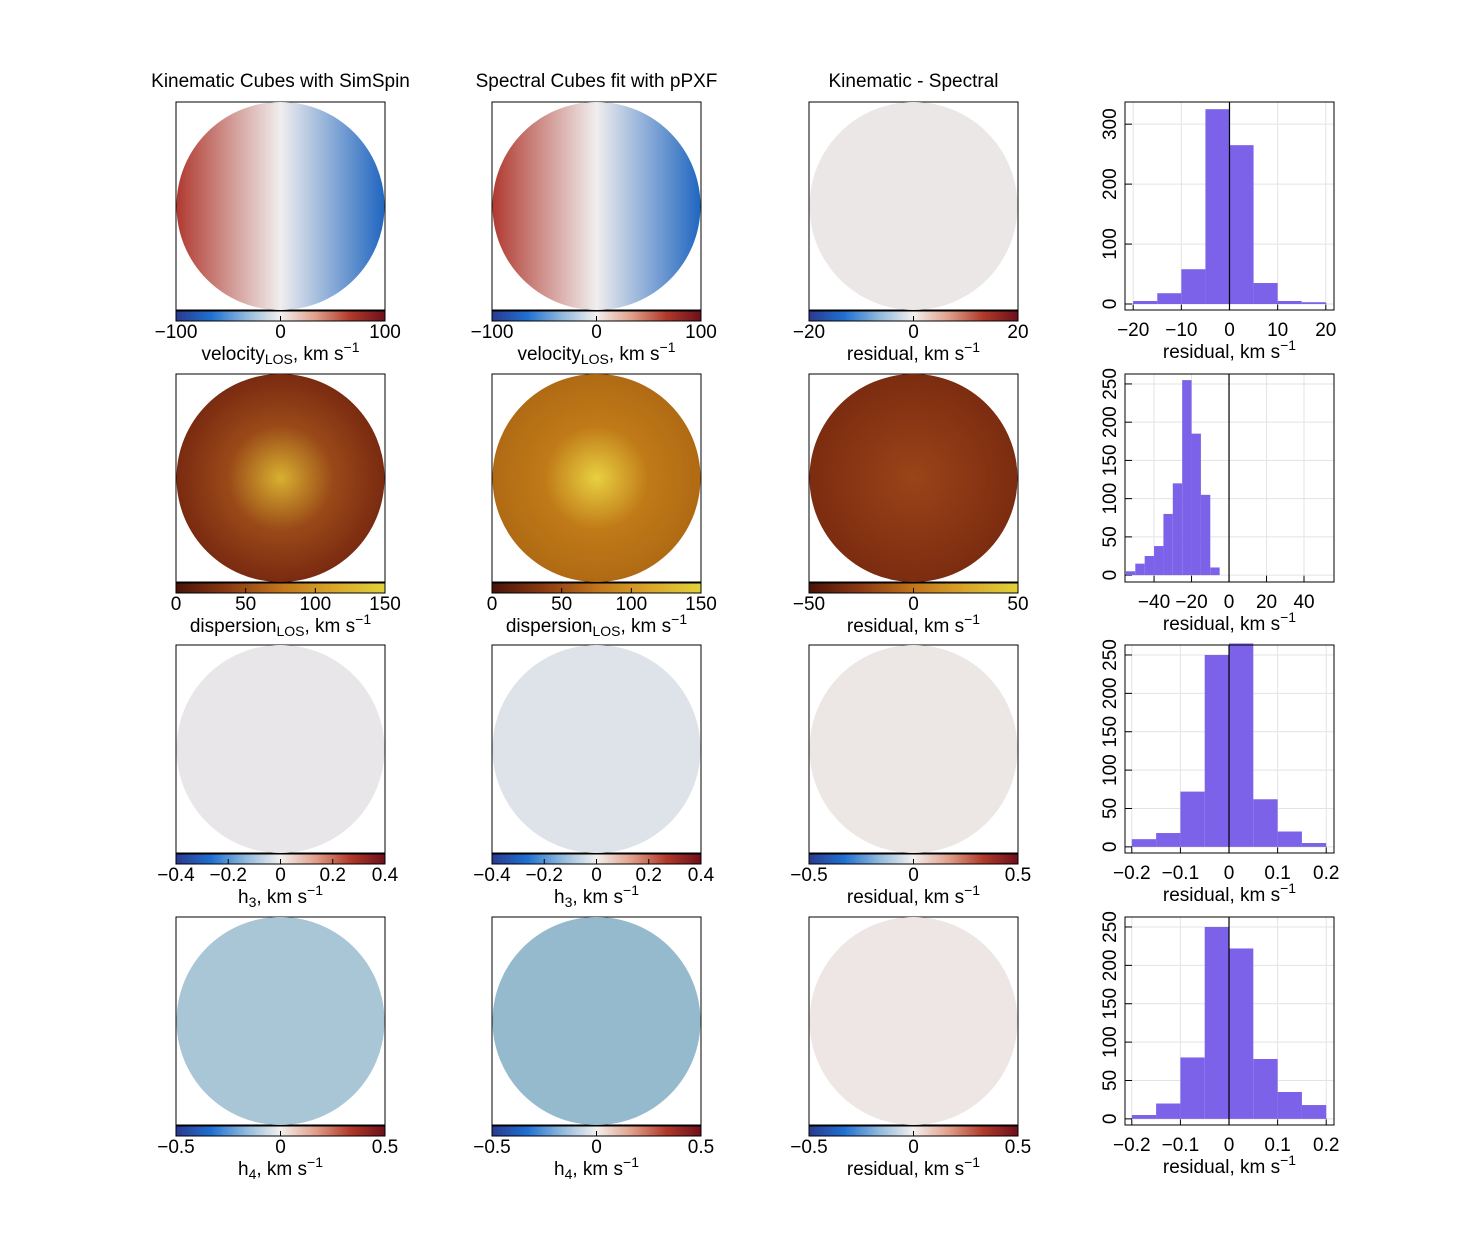 This screenshot has width=1461, height=1259. I want to click on x-tick-label: 40, so click(1303, 602).